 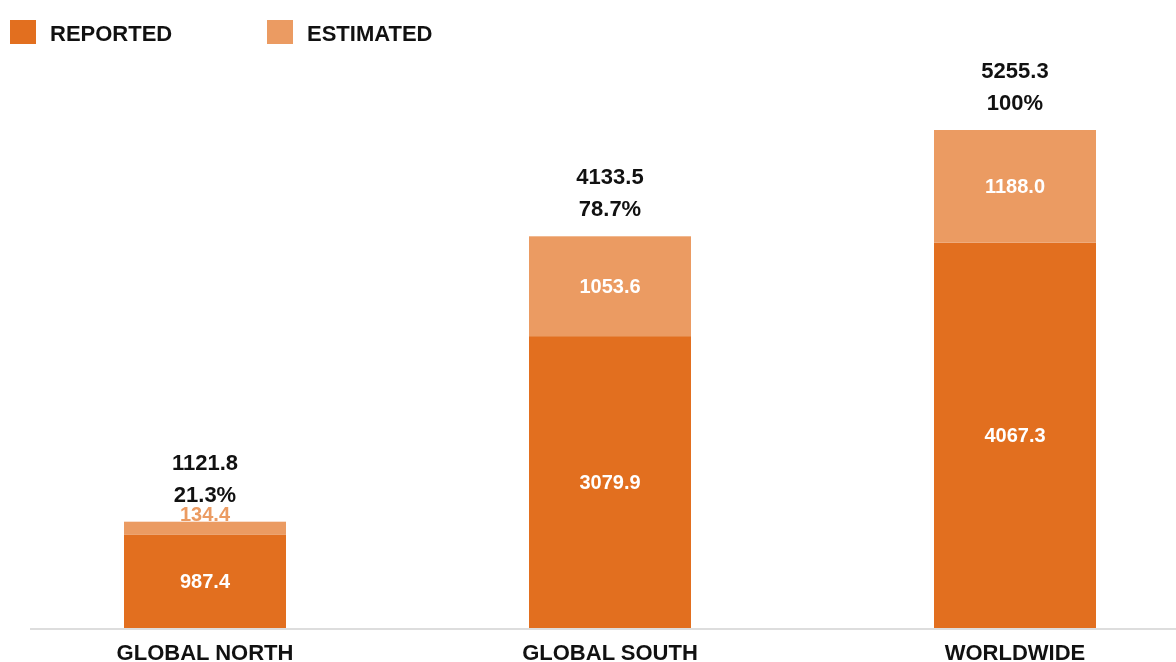 I want to click on total-label: 4133.5, so click(x=610, y=177).